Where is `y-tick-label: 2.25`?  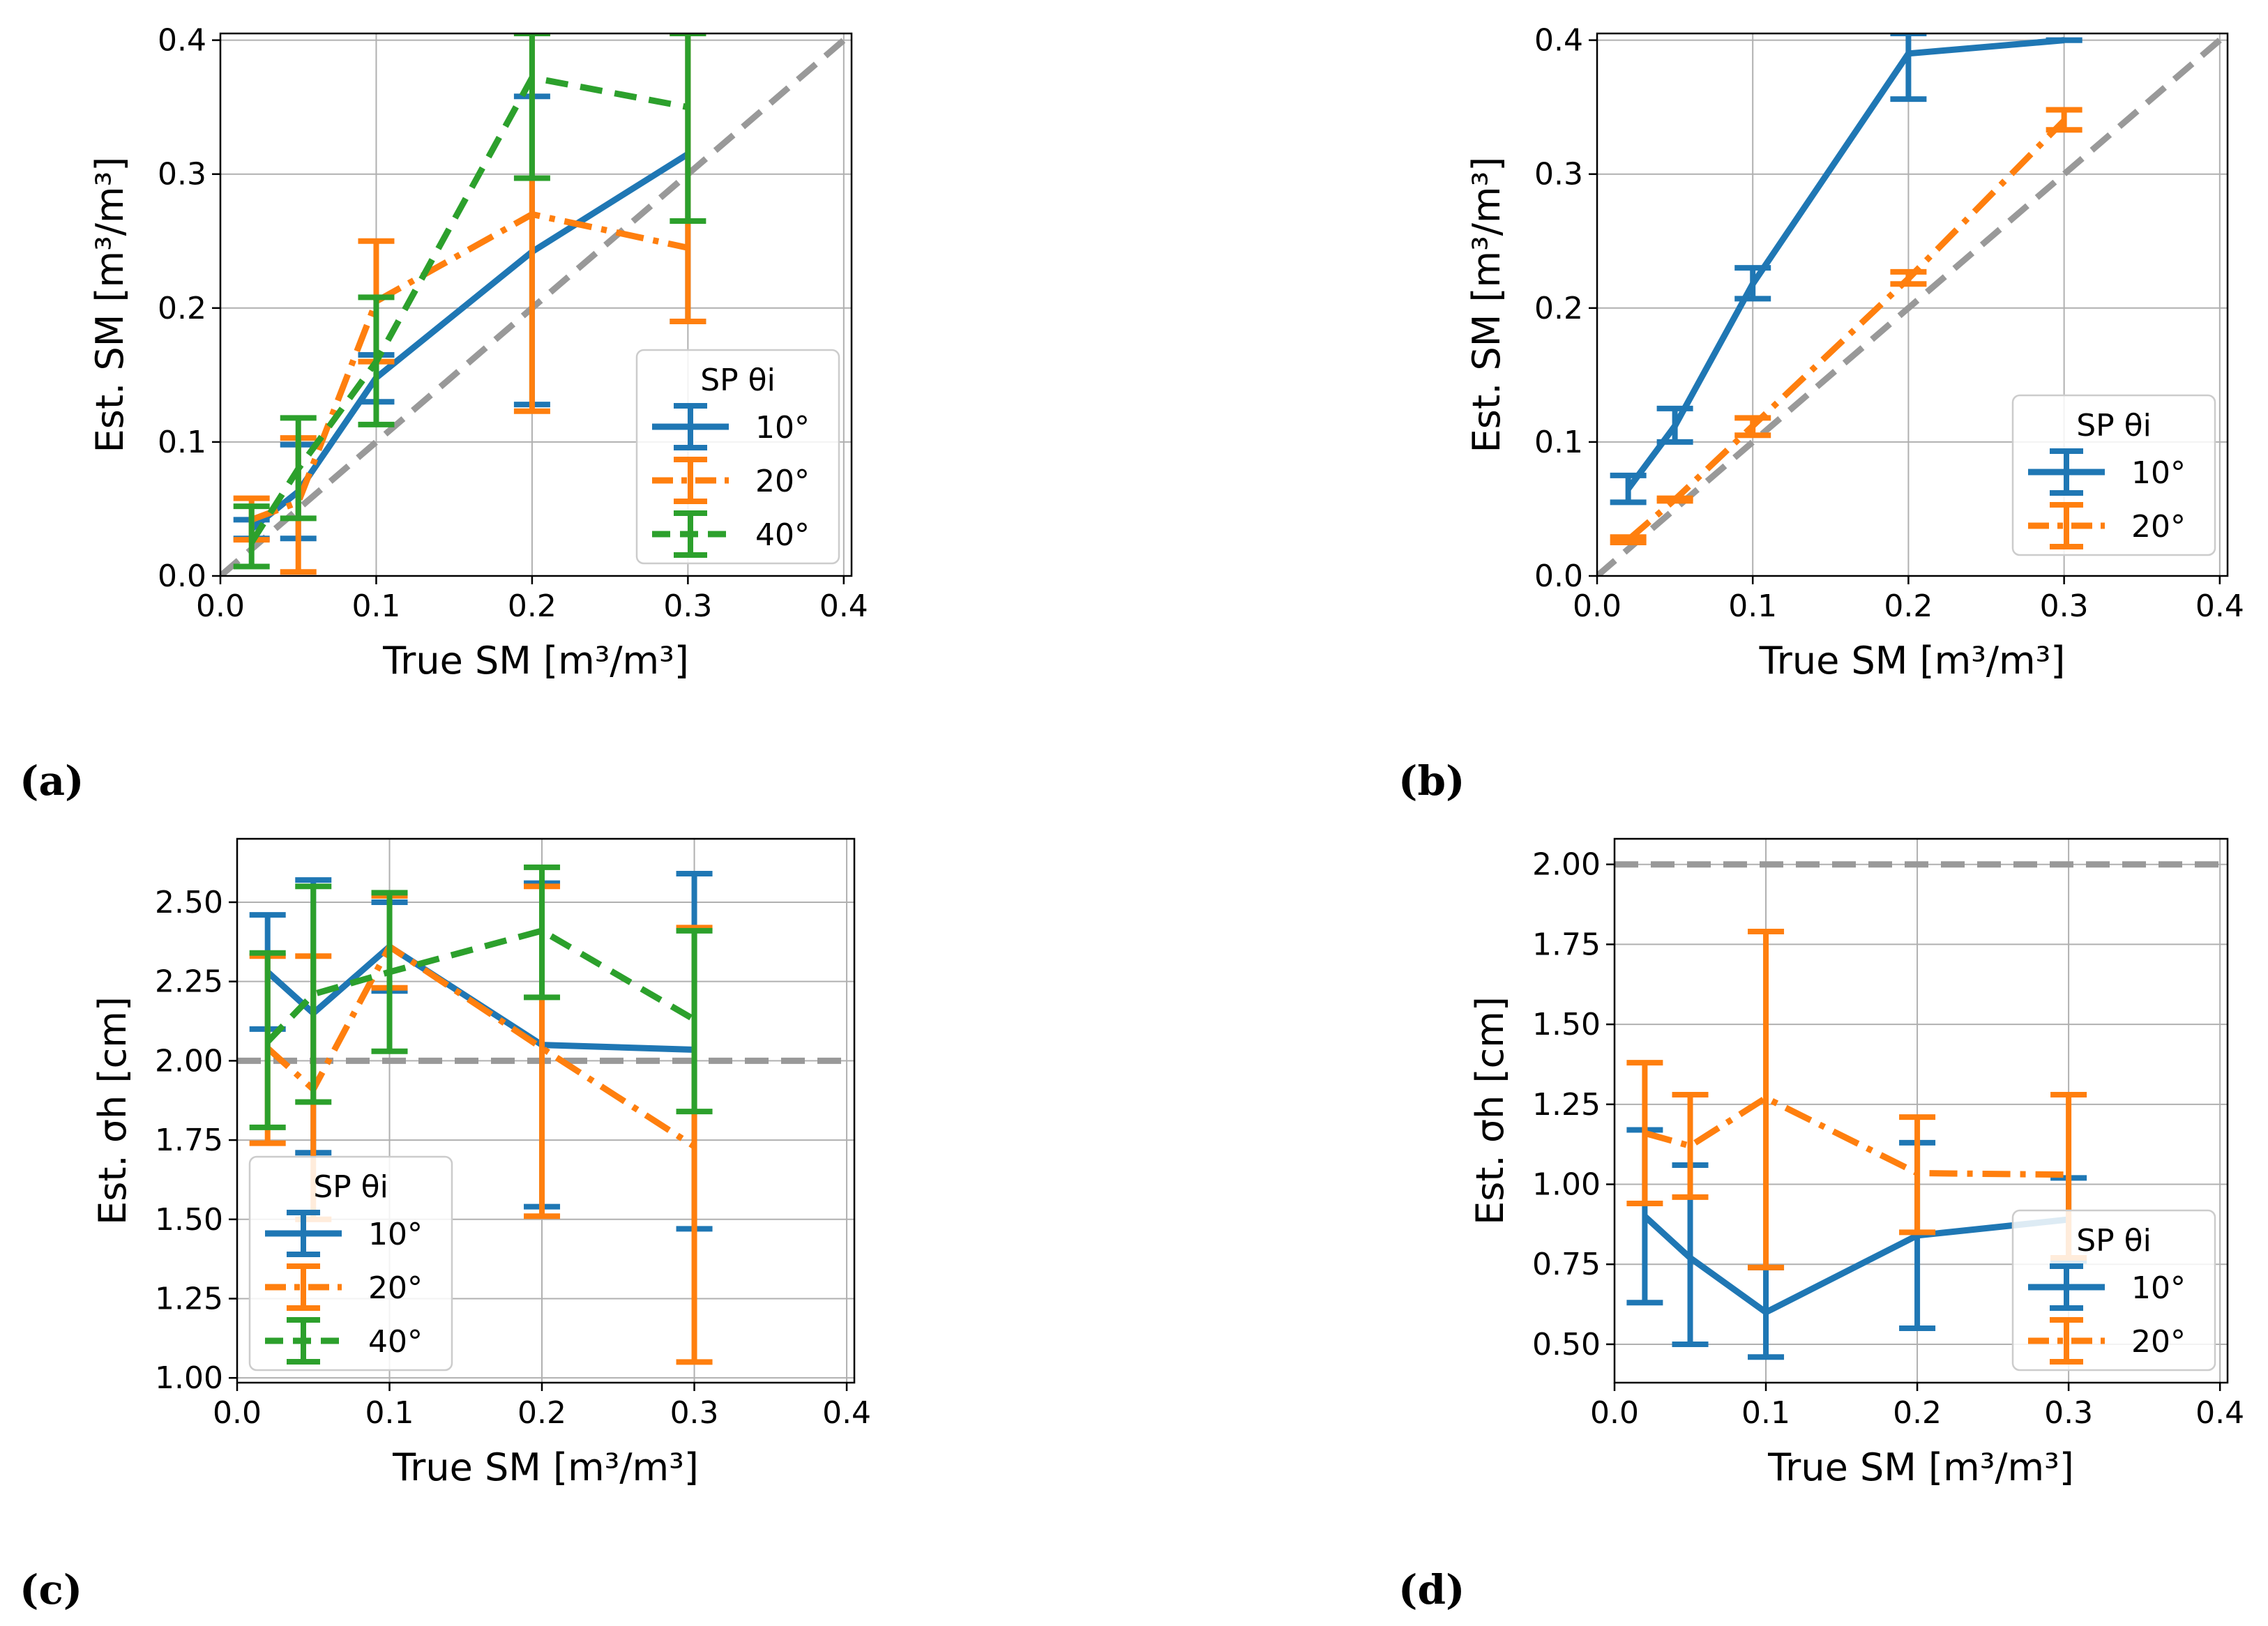 y-tick-label: 2.25 is located at coordinates (189, 982).